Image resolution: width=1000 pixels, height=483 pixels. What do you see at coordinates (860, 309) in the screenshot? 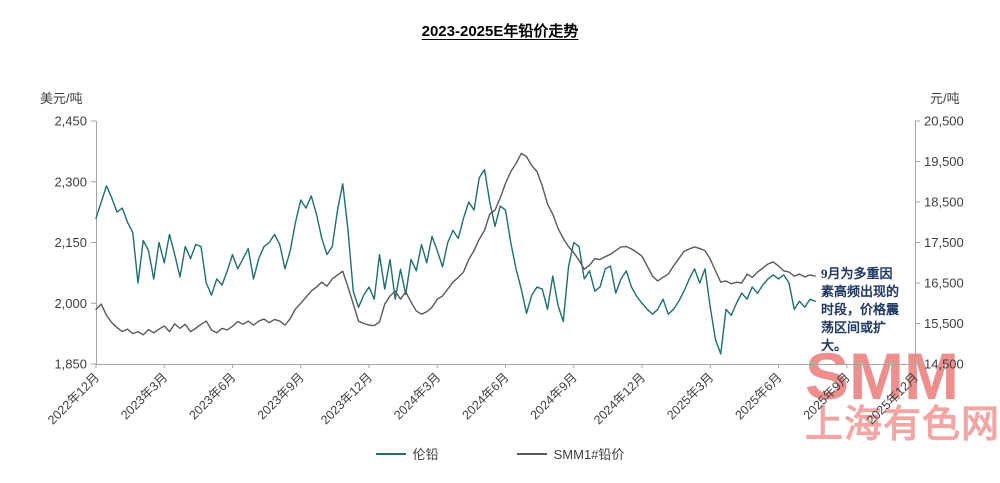
I see `forecast-annotation: 9月为多重因素高频出现的时段，价格震荡区间或扩大。` at bounding box center [860, 309].